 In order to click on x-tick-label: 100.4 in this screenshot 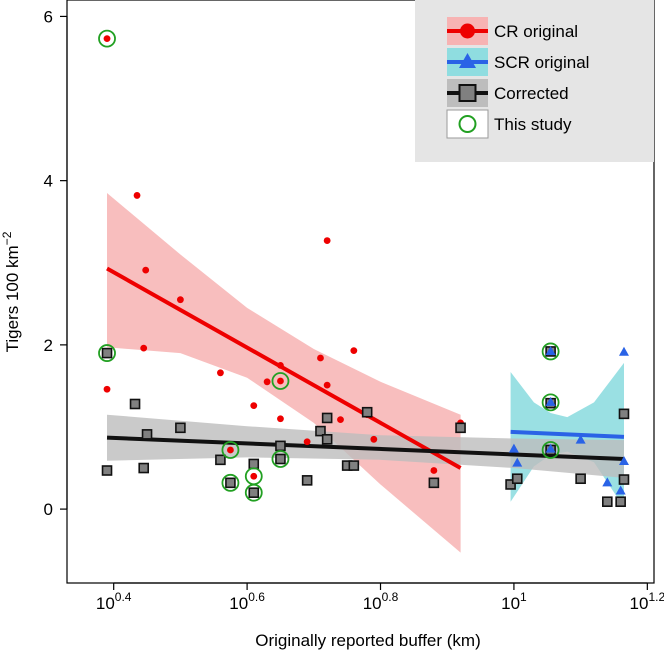, I will do `click(114, 601)`.